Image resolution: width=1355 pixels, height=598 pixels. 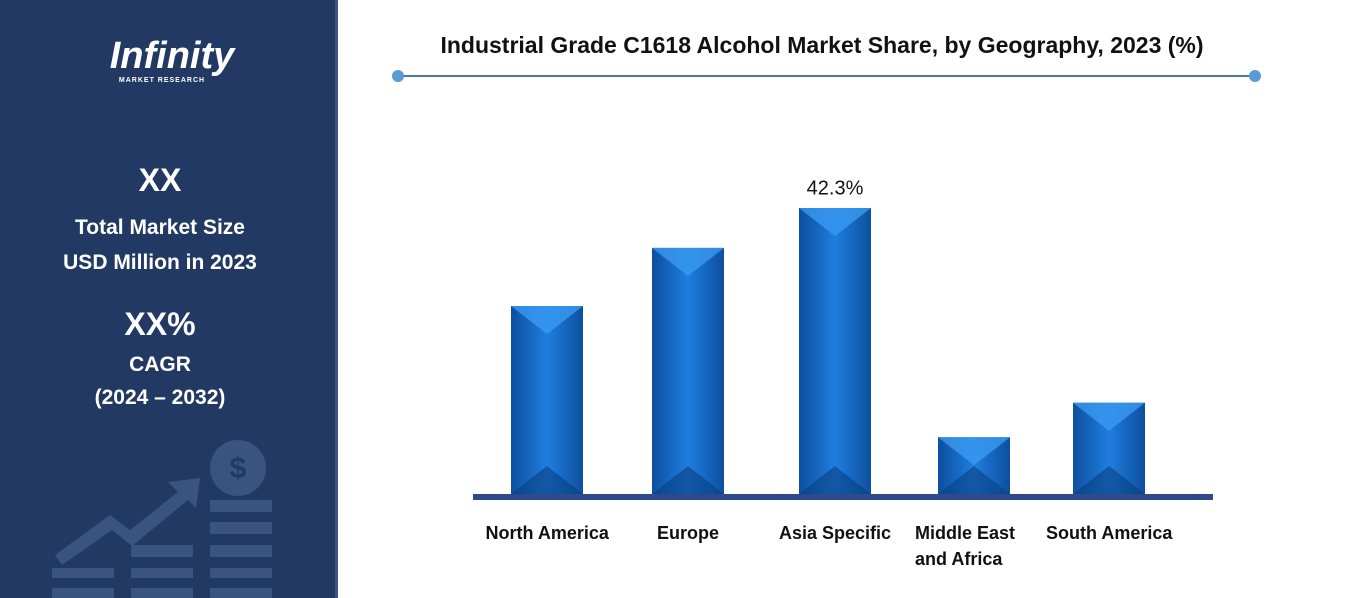 What do you see at coordinates (160, 180) in the screenshot?
I see `market-size: XX` at bounding box center [160, 180].